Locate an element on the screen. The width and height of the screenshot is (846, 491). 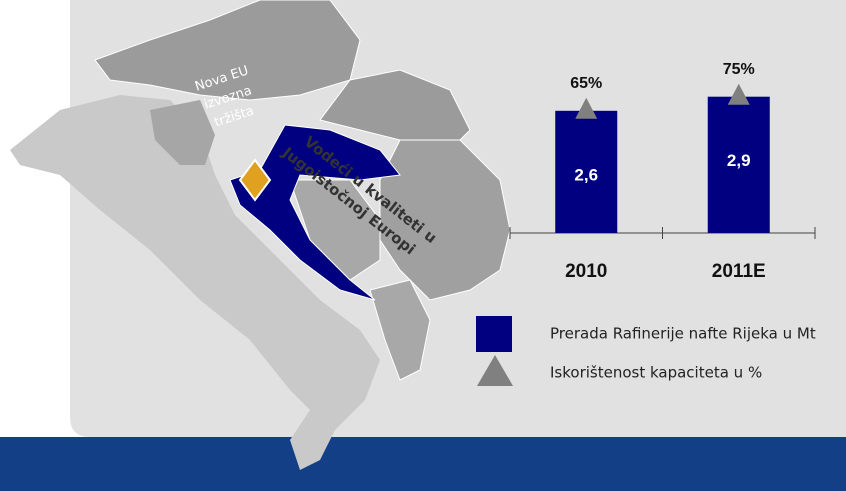
legend-label: Prerada Rafinerije nafte Rijeka u Mt is located at coordinates (683, 334).